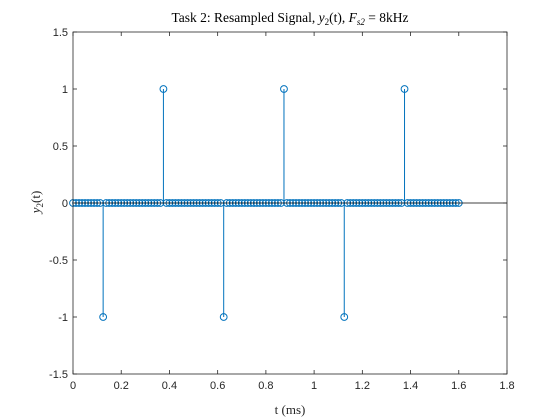 The height and width of the screenshot is (420, 560). I want to click on x-tick-label: 0.8, so click(265, 386).